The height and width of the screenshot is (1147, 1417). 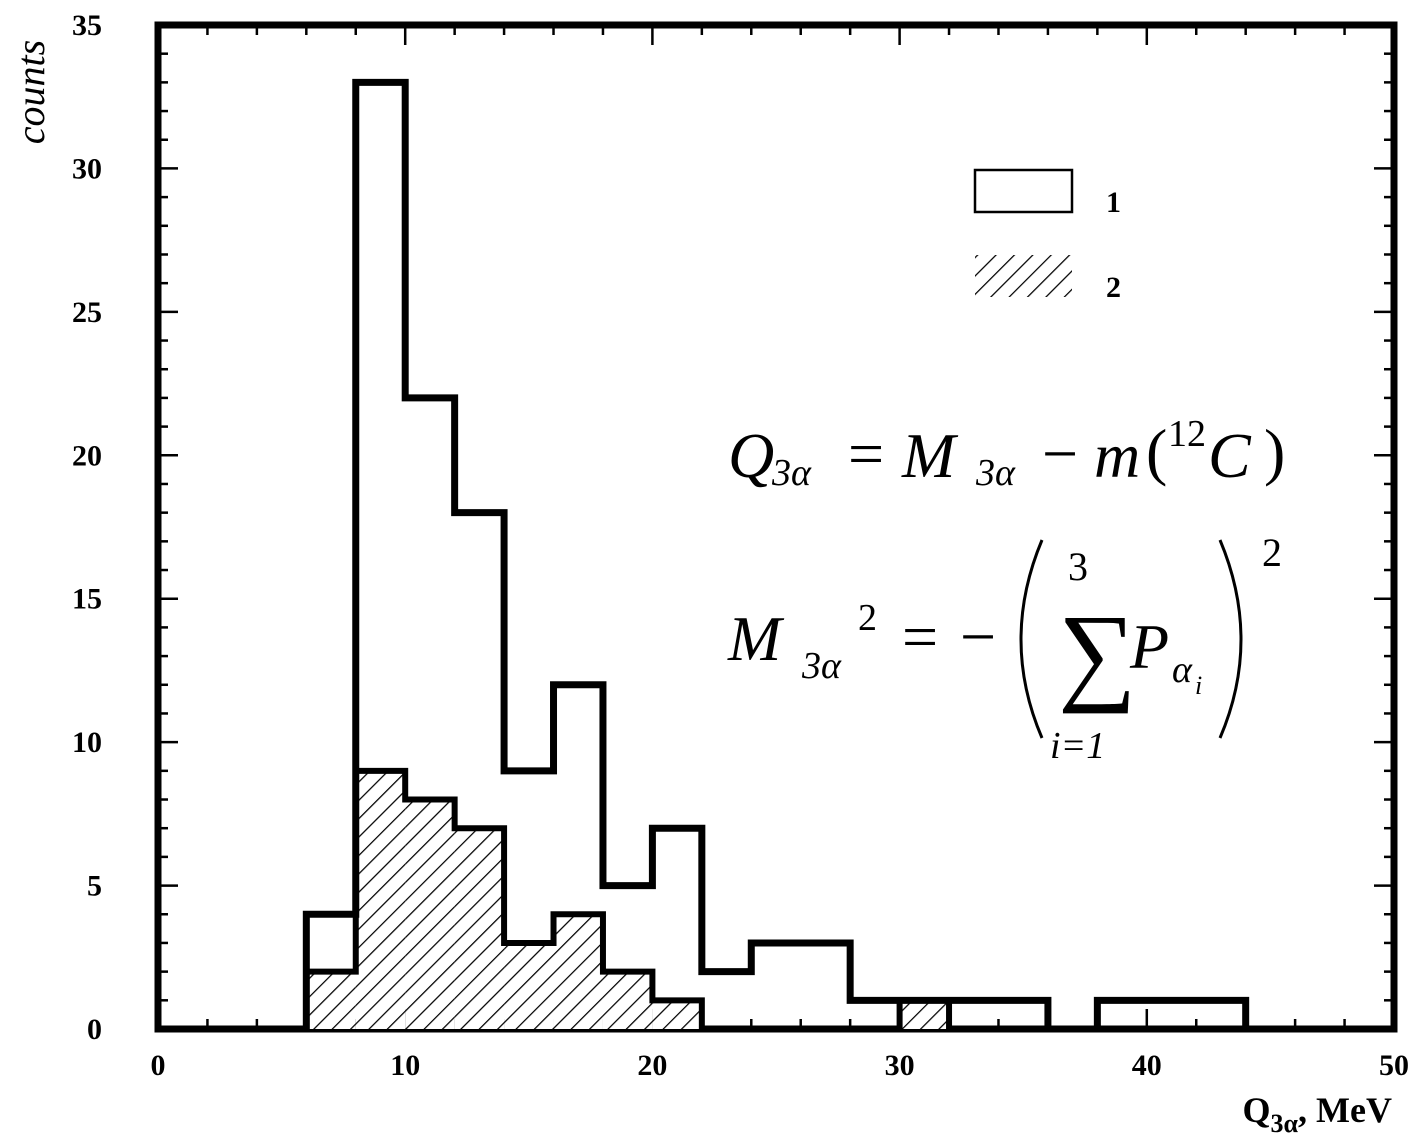 What do you see at coordinates (652, 1065) in the screenshot?
I see `x-tick-label: 20` at bounding box center [652, 1065].